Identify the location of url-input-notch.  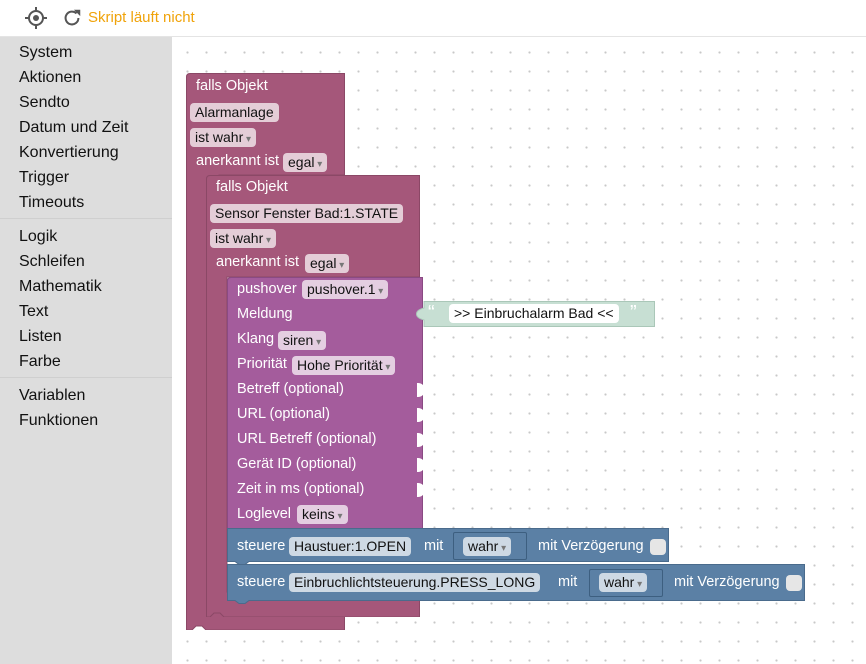
(421, 415).